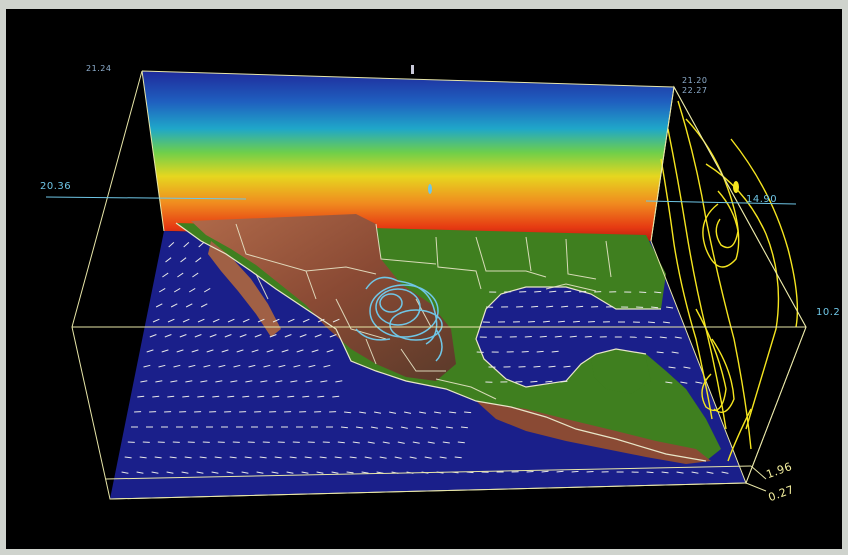 This screenshot has width=848, height=555. What do you see at coordinates (828, 312) in the screenshot?
I see `label-right-edge-value: 10.2` at bounding box center [828, 312].